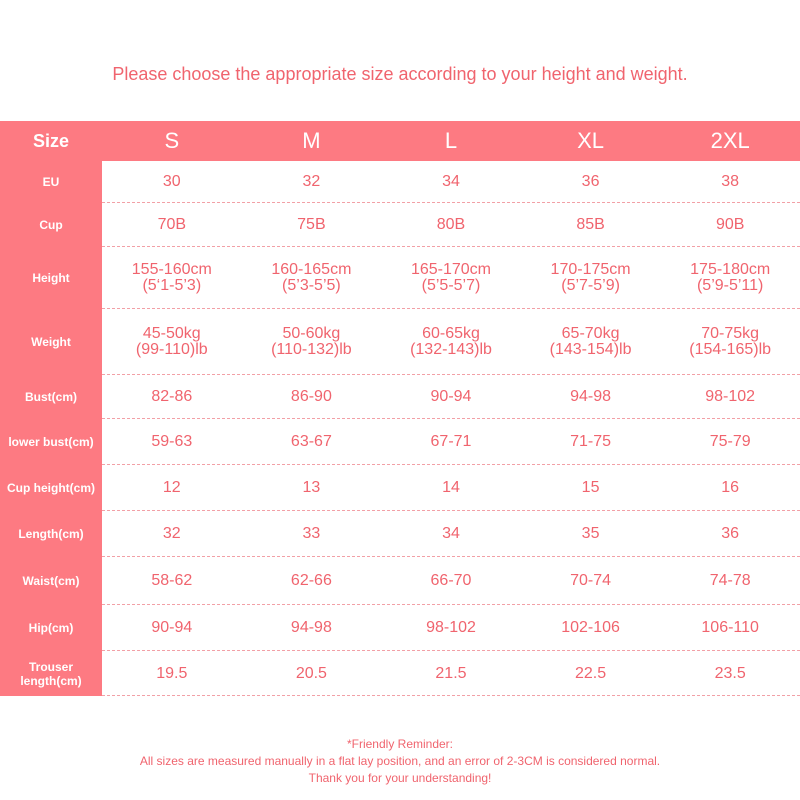 The image size is (800, 800). What do you see at coordinates (730, 269) in the screenshot?
I see `cell-value: 175-180cm` at bounding box center [730, 269].